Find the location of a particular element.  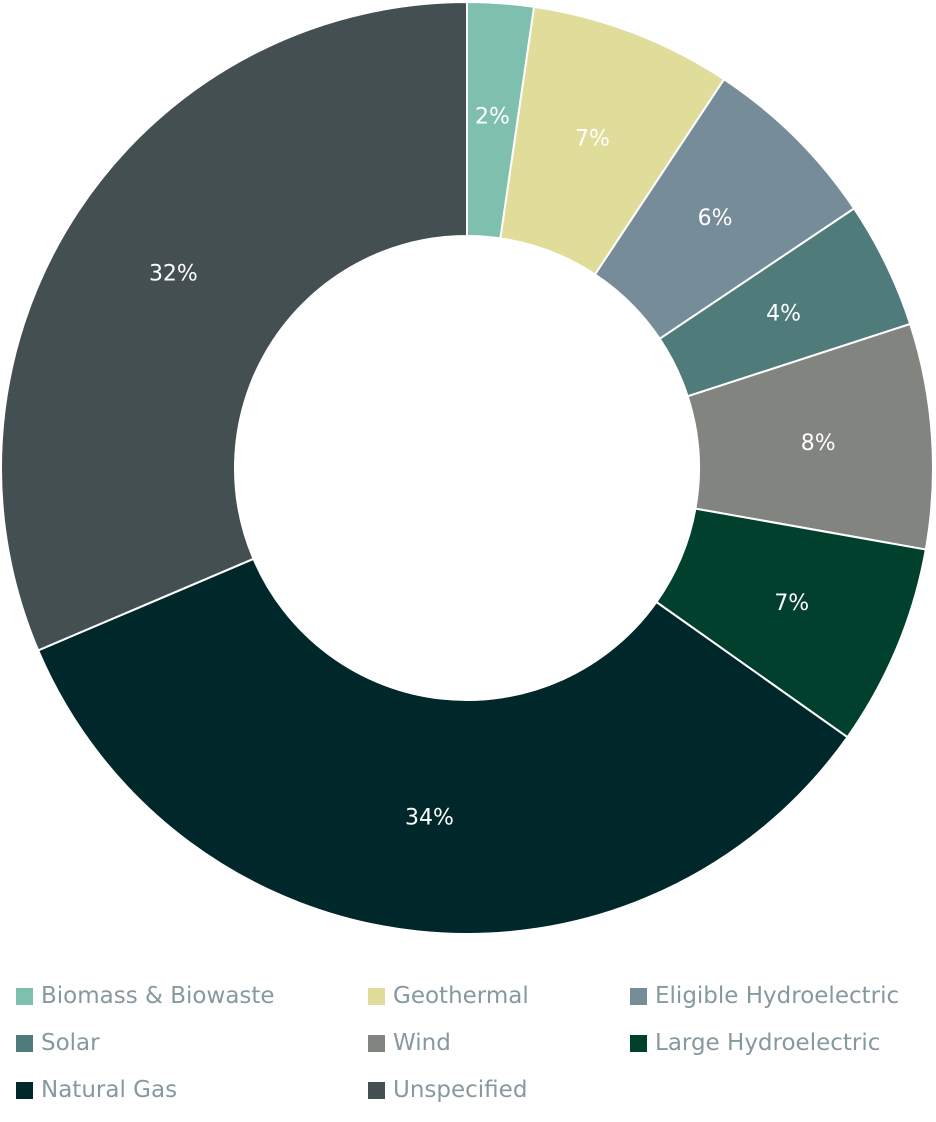

legend-item-eligible-hydroelectric: Eligible Hydroelectric is located at coordinates (778, 996).